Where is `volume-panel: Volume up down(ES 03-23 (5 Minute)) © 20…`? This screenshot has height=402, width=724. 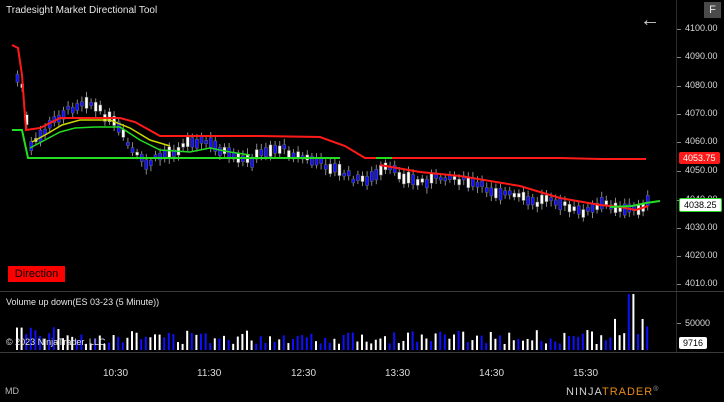 volume-panel: Volume up down(ES 03-23 (5 Minute)) © 20… is located at coordinates (338, 322).